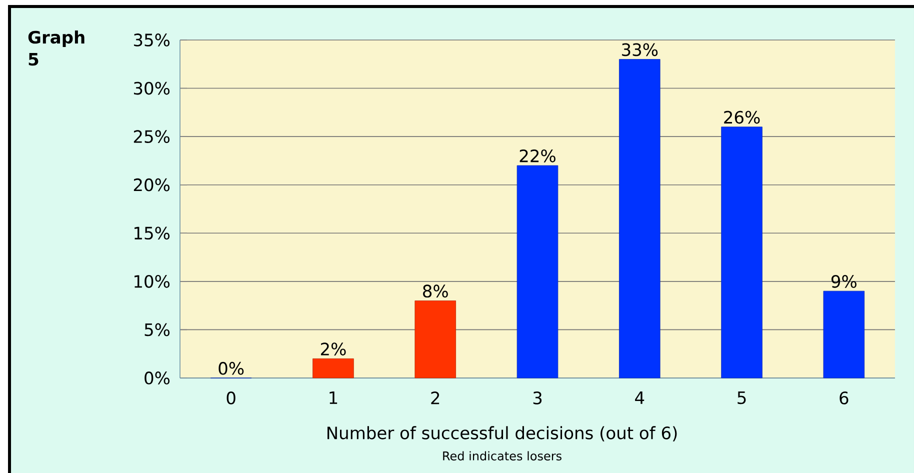 This screenshot has height=473, width=914. I want to click on x-tick-label: 2, so click(435, 398).